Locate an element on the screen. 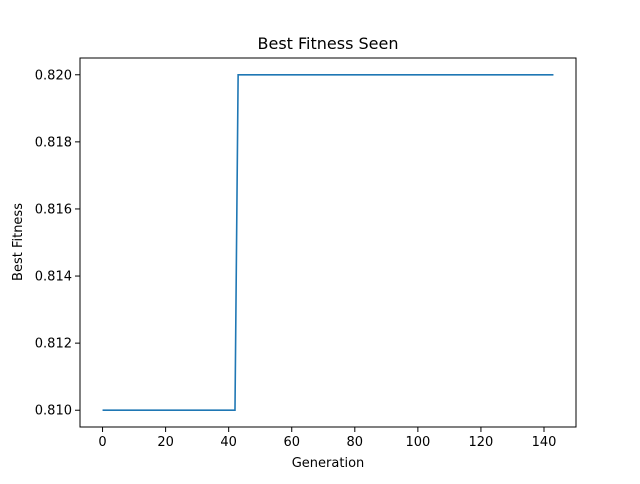 The height and width of the screenshot is (484, 640). x-tick-label: 140 is located at coordinates (544, 442).